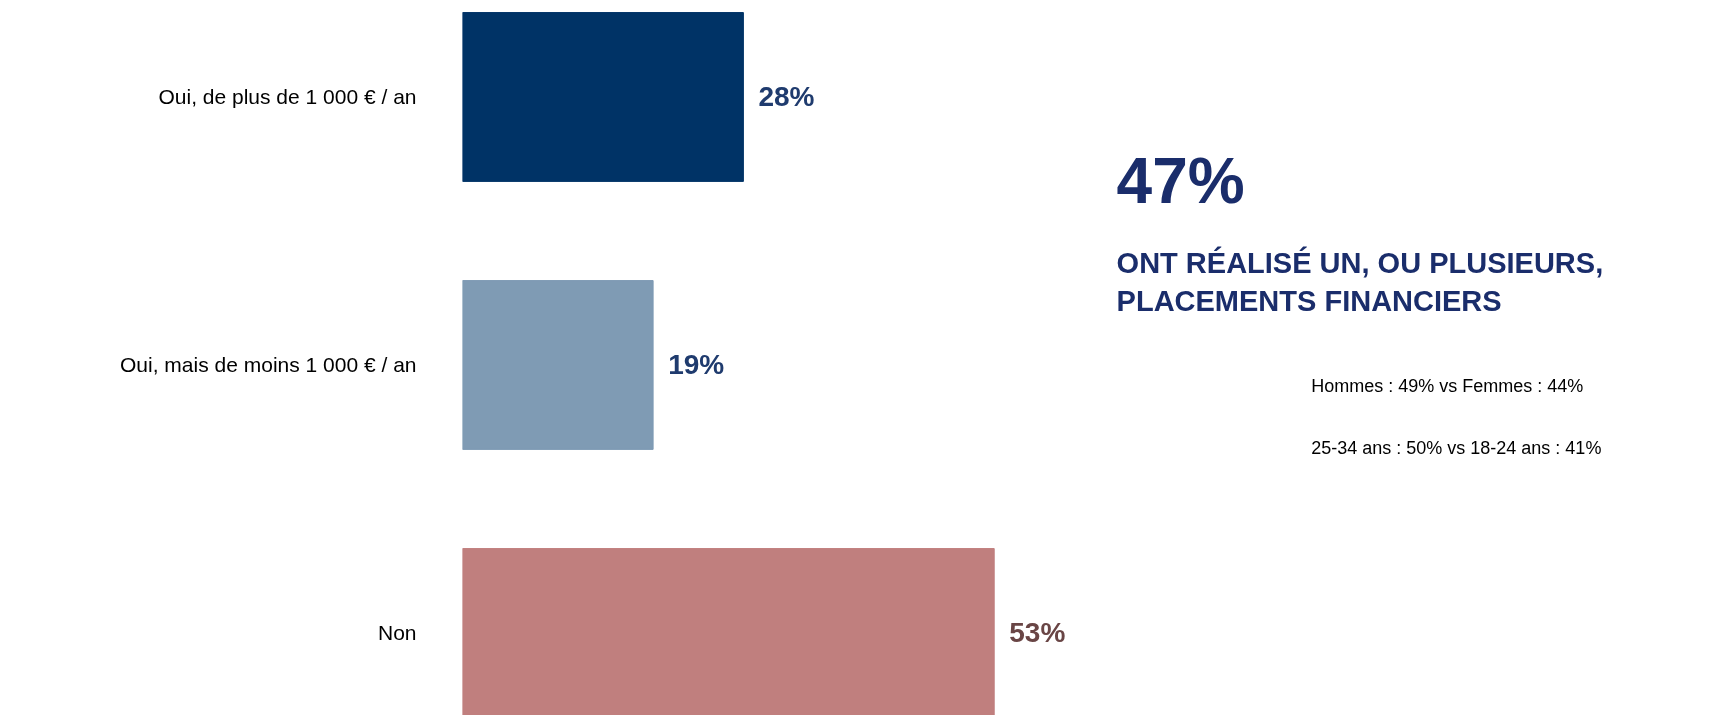  I want to click on data-label: 53%, so click(1037, 633).